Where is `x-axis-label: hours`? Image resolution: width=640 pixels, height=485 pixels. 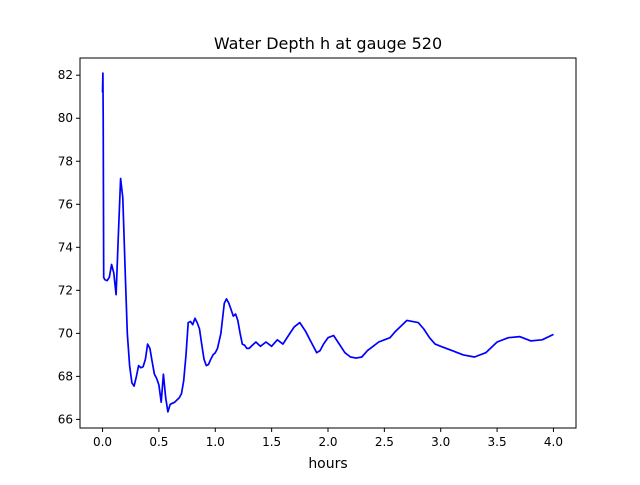
x-axis-label: hours is located at coordinates (327, 464).